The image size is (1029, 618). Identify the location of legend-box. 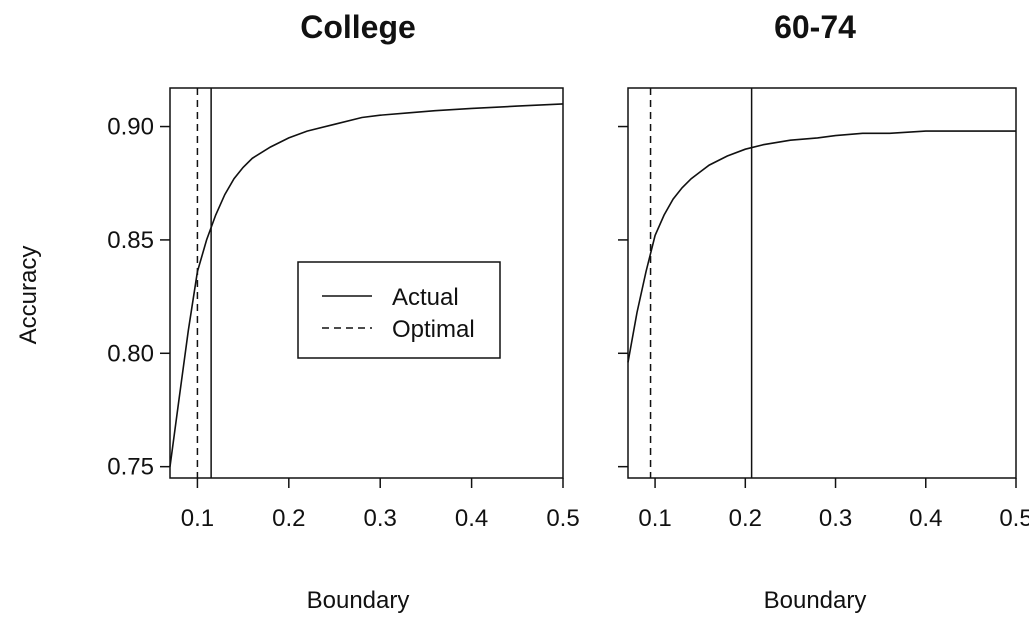
(399, 310).